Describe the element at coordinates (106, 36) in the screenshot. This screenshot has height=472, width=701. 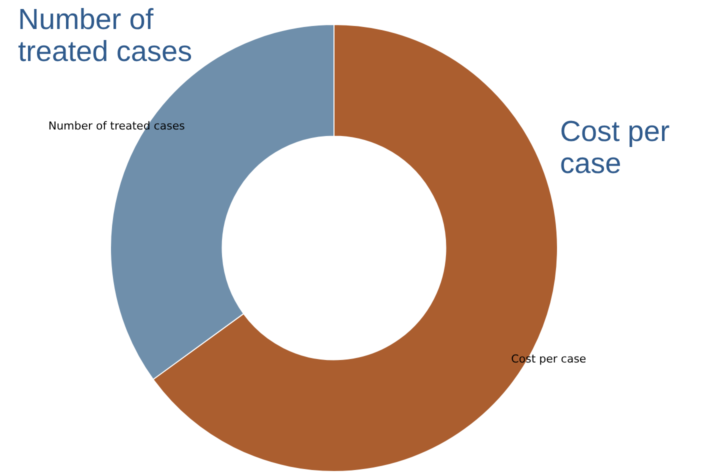
I see `text: Number of treated cases` at that location.